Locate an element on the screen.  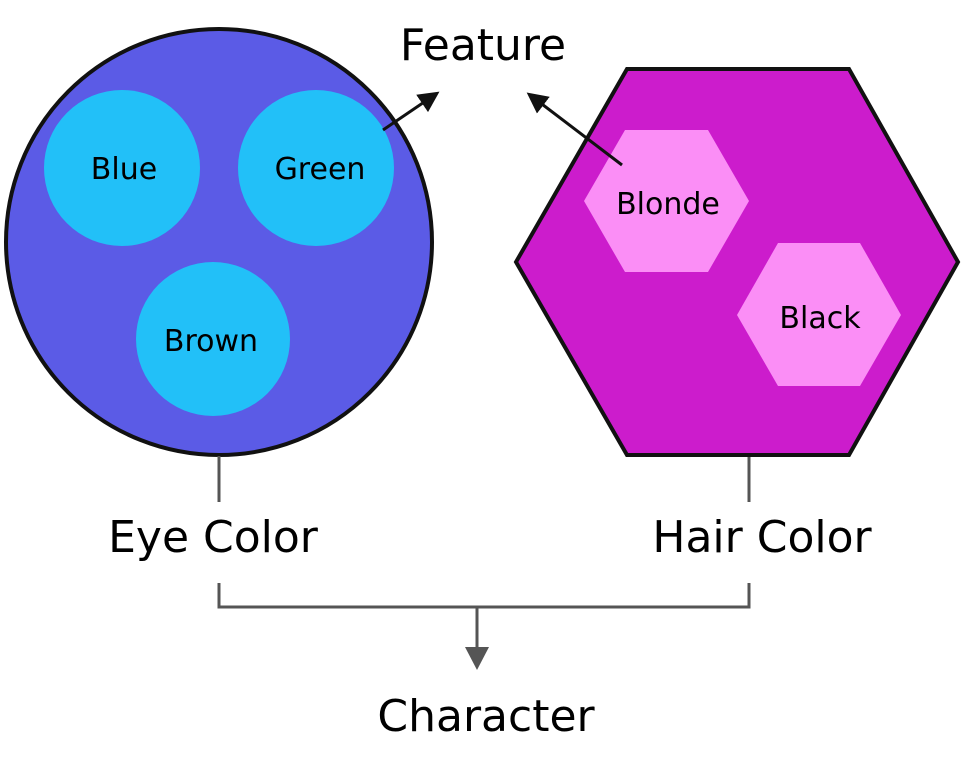
eye-option-brown-circle is located at coordinates (213, 339).